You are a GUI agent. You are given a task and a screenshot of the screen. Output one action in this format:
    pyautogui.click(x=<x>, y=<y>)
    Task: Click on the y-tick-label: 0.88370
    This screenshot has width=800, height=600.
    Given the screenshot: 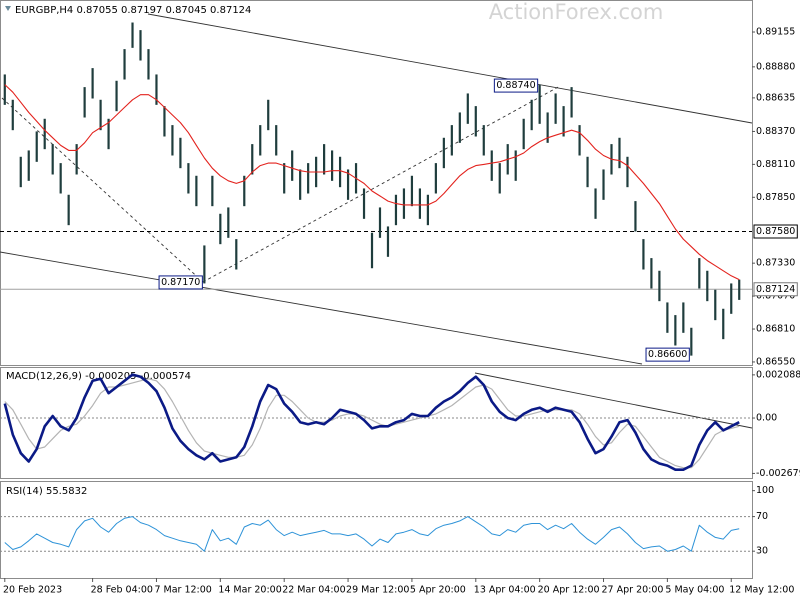 What is the action you would take?
    pyautogui.click(x=775, y=131)
    